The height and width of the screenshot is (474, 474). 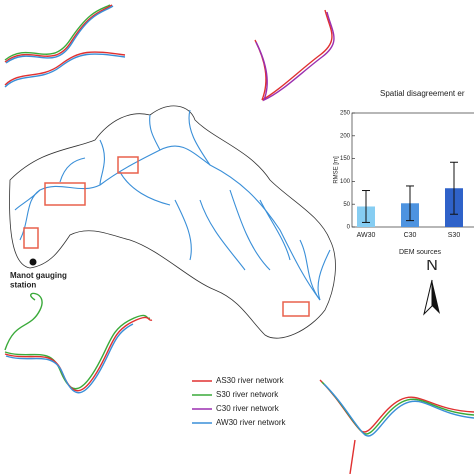 I want to click on north-label: N, so click(x=432, y=265).